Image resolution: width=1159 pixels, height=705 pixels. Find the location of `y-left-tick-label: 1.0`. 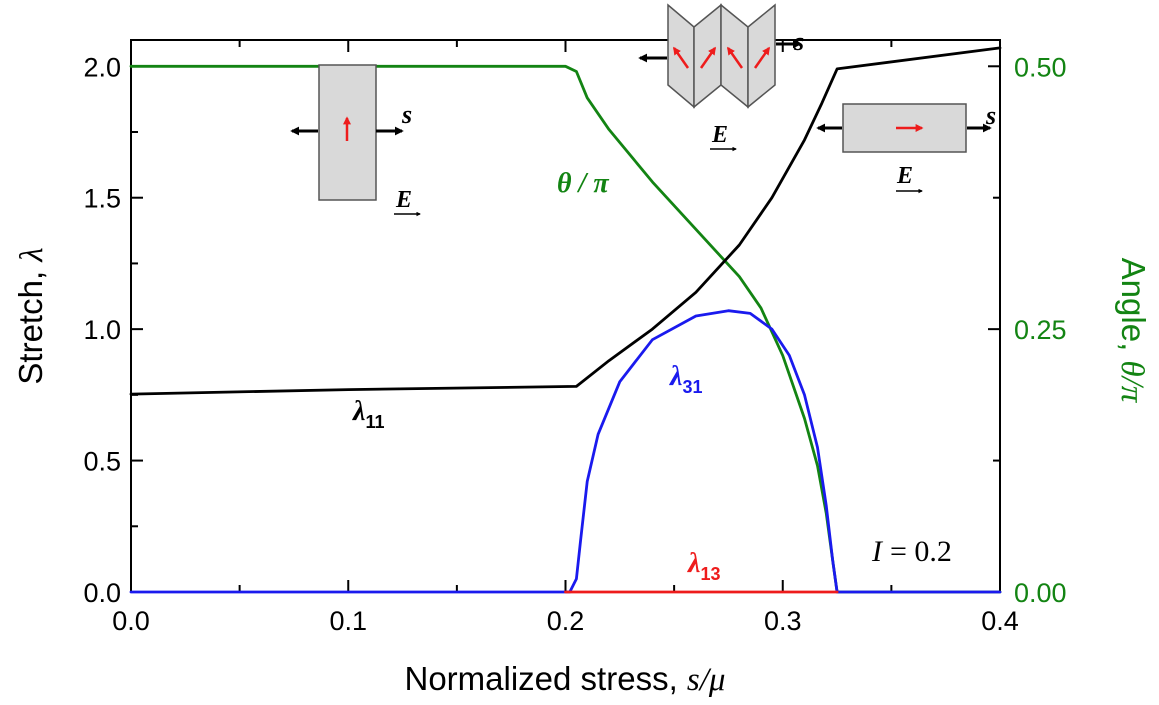

y-left-tick-label: 1.0 is located at coordinates (102, 330).